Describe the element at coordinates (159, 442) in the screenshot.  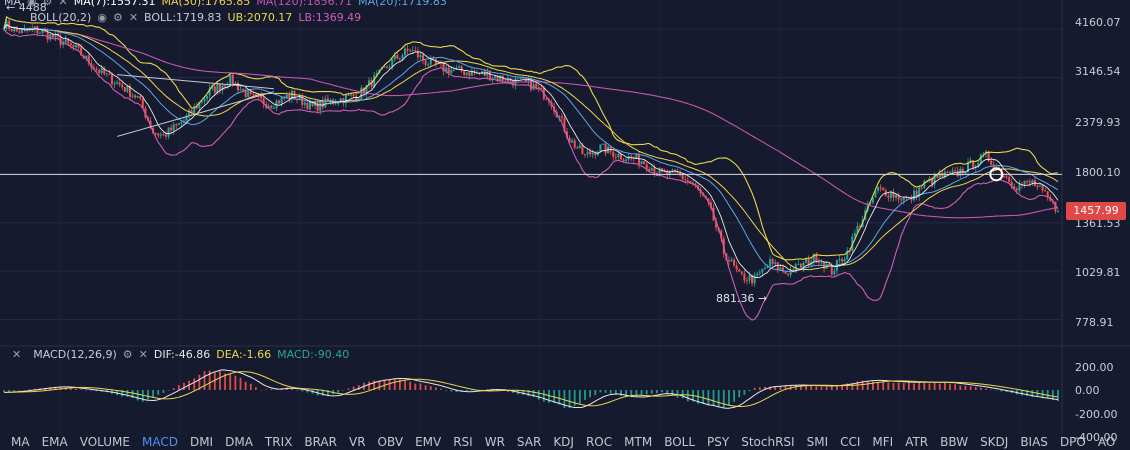
I see `tab-macd: MACD` at that location.